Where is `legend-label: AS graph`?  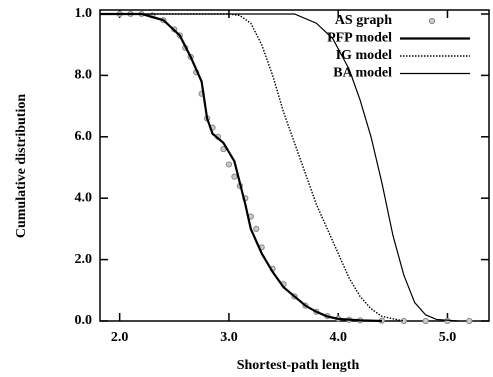 legend-label: AS graph is located at coordinates (363, 20).